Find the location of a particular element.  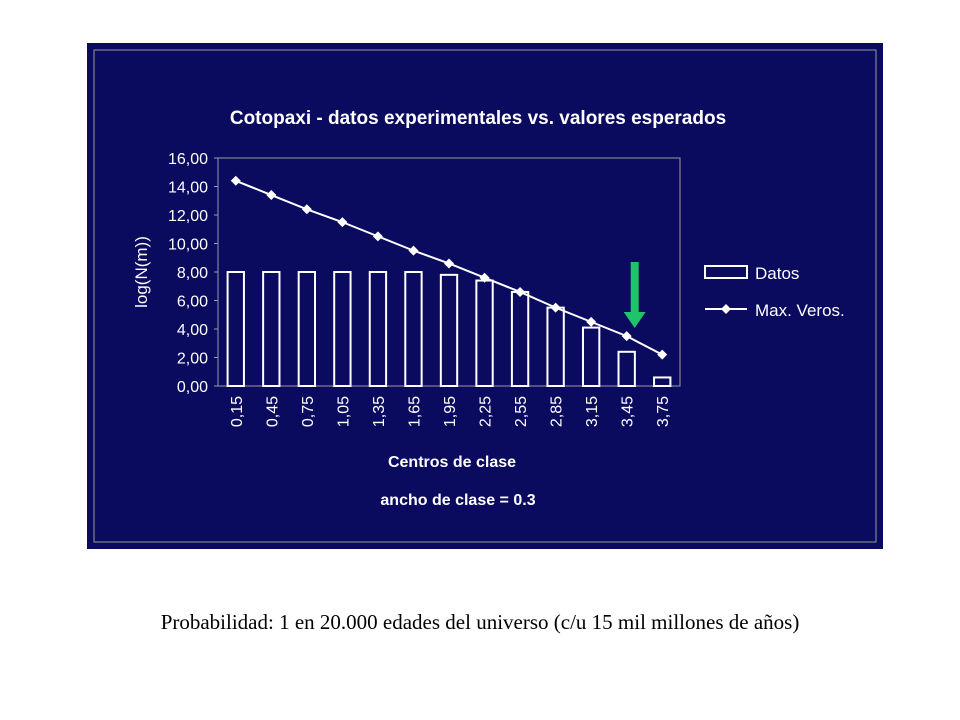

y-tick-label: 2,00 is located at coordinates (192, 359).